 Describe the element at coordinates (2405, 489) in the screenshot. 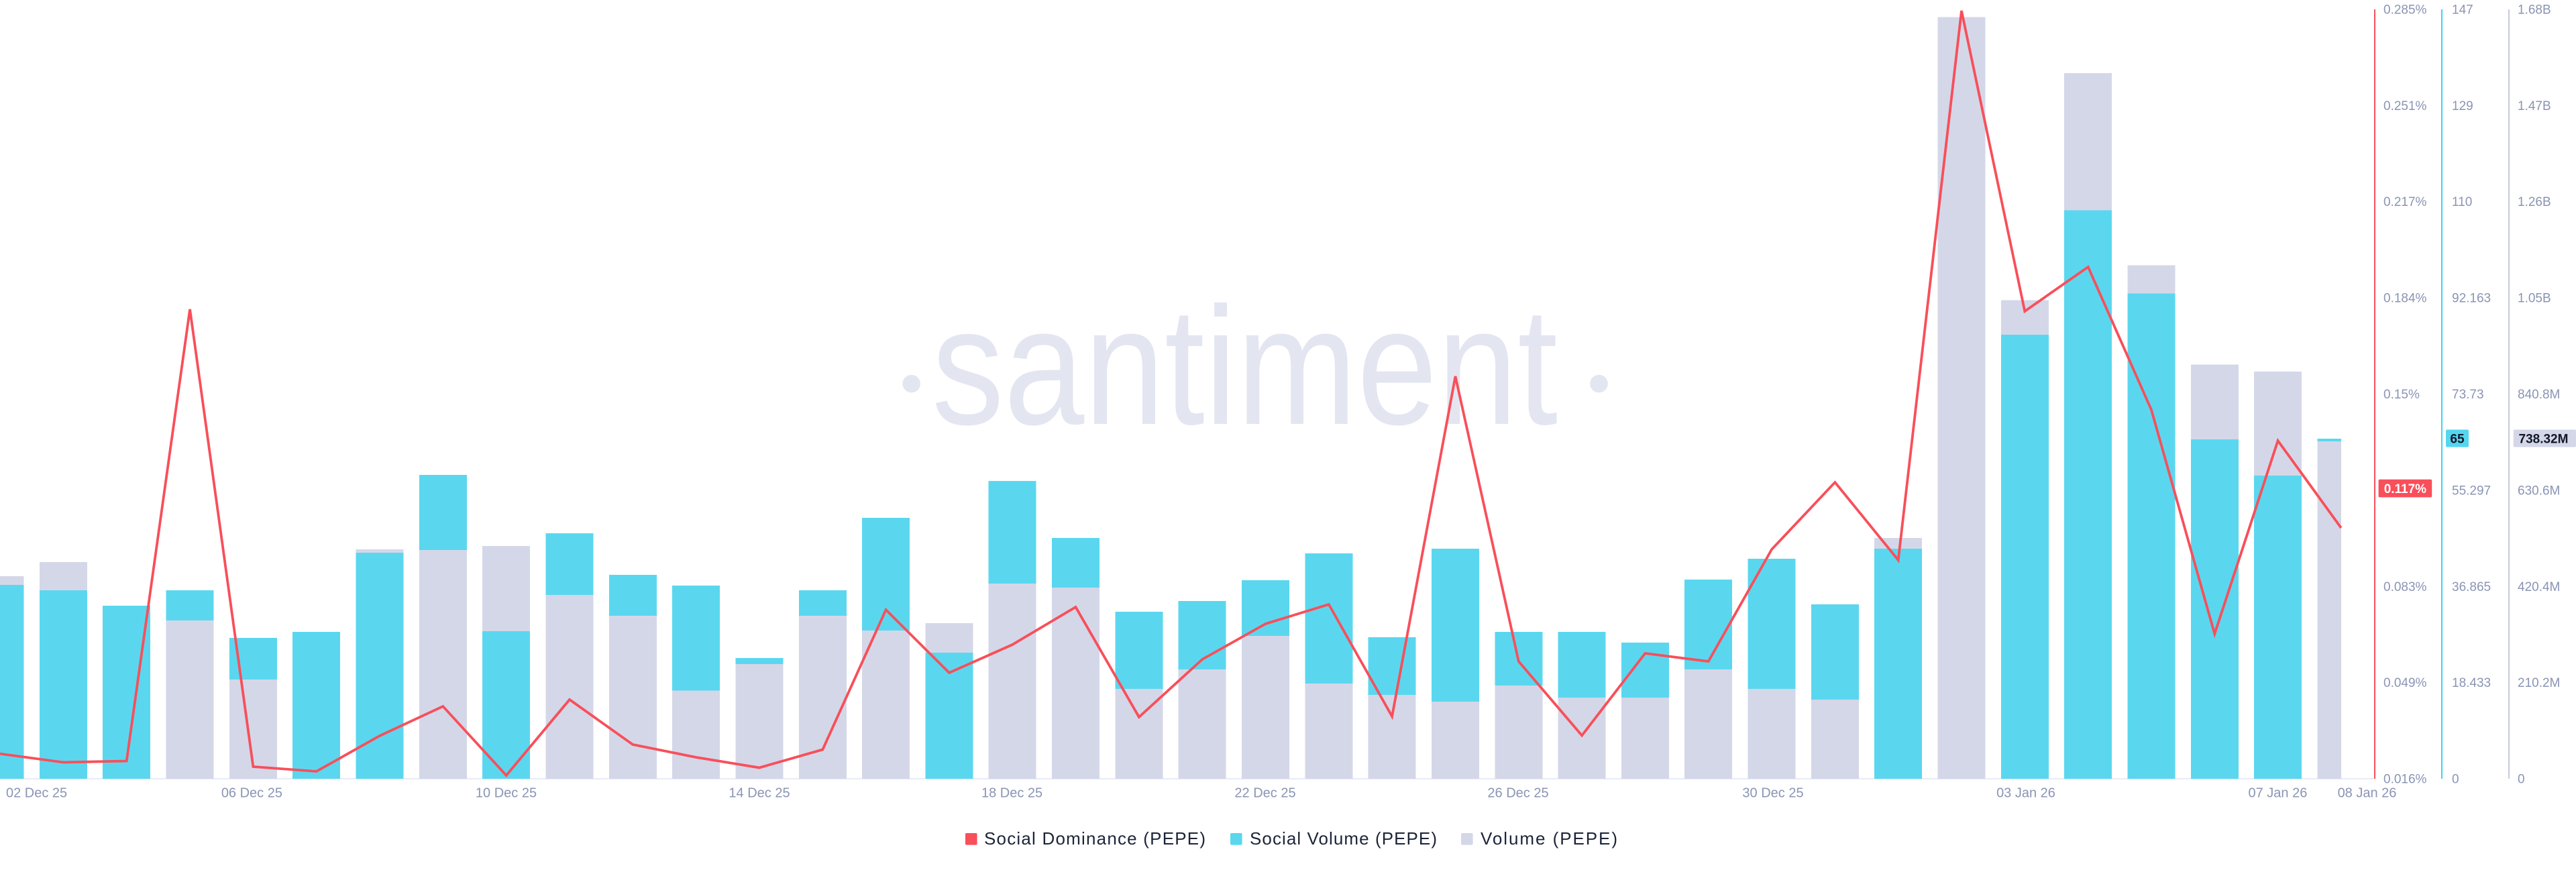

I see `svg-text: 0.117%` at that location.